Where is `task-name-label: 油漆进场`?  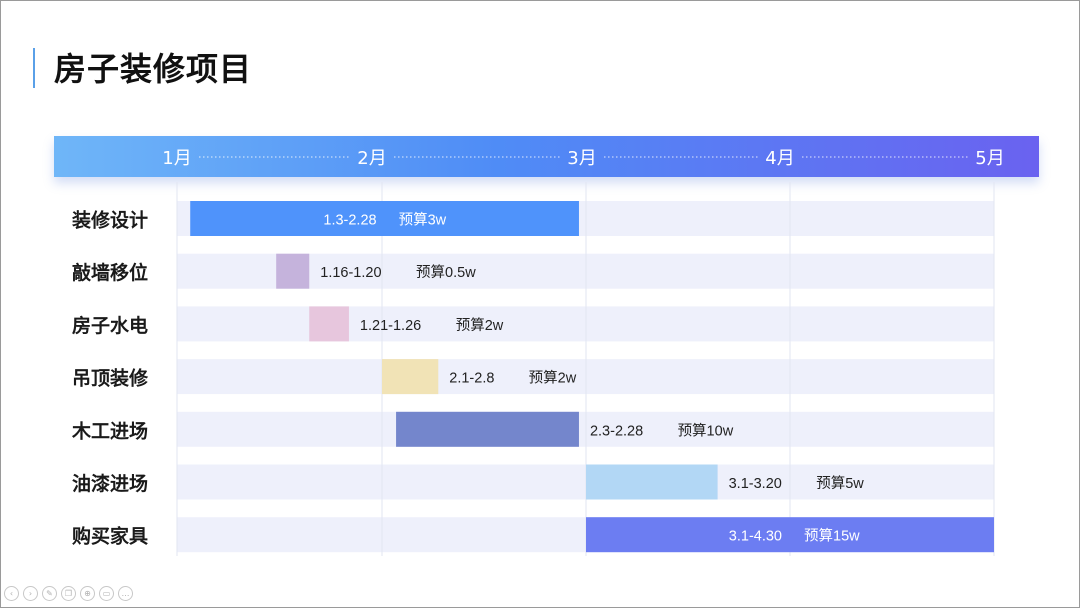 task-name-label: 油漆进场 is located at coordinates (110, 483).